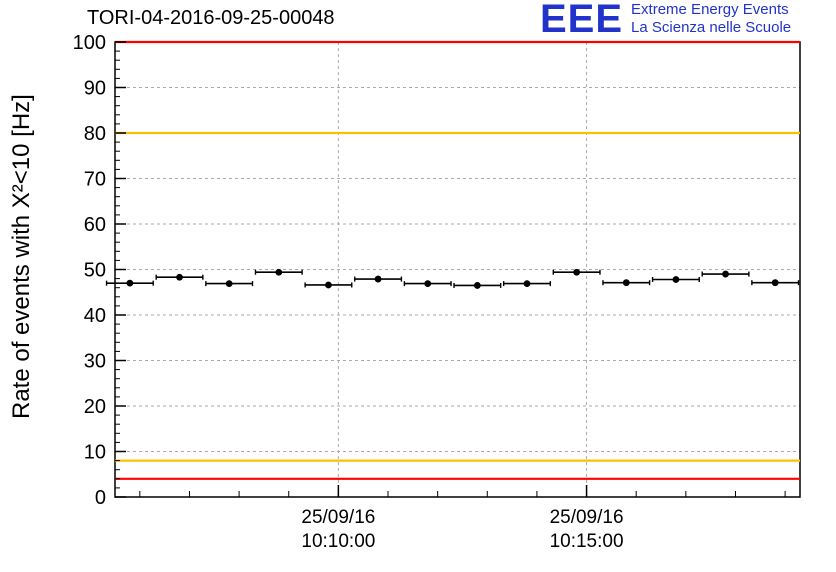  I want to click on y-tick-label: 70, so click(95, 180).